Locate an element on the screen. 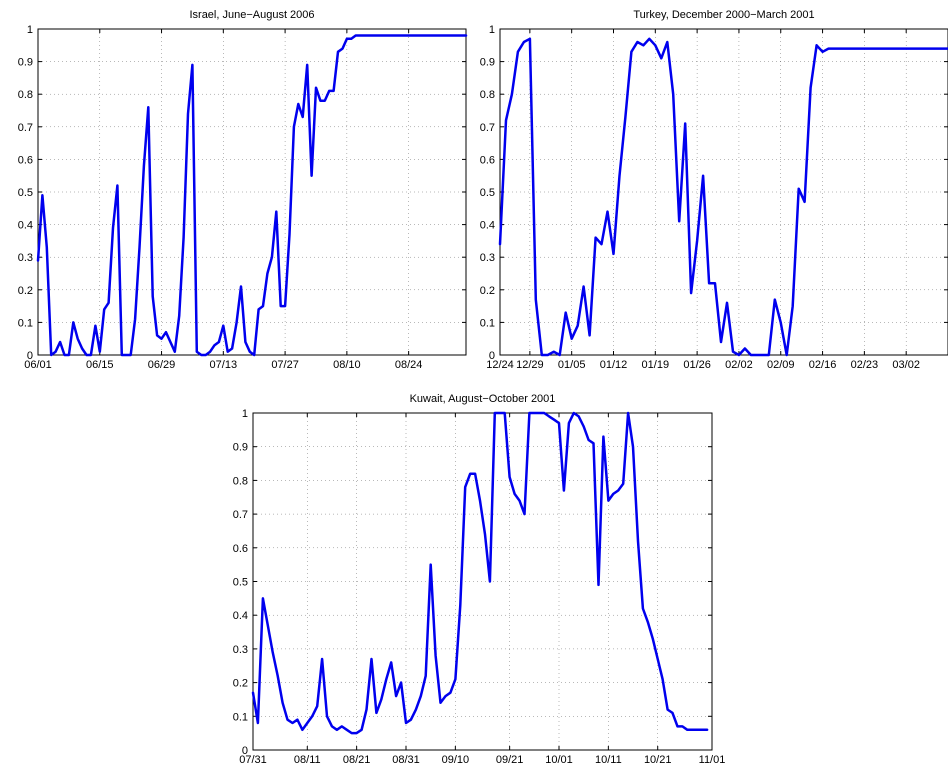  x-tick-label: 07/31 is located at coordinates (253, 760).